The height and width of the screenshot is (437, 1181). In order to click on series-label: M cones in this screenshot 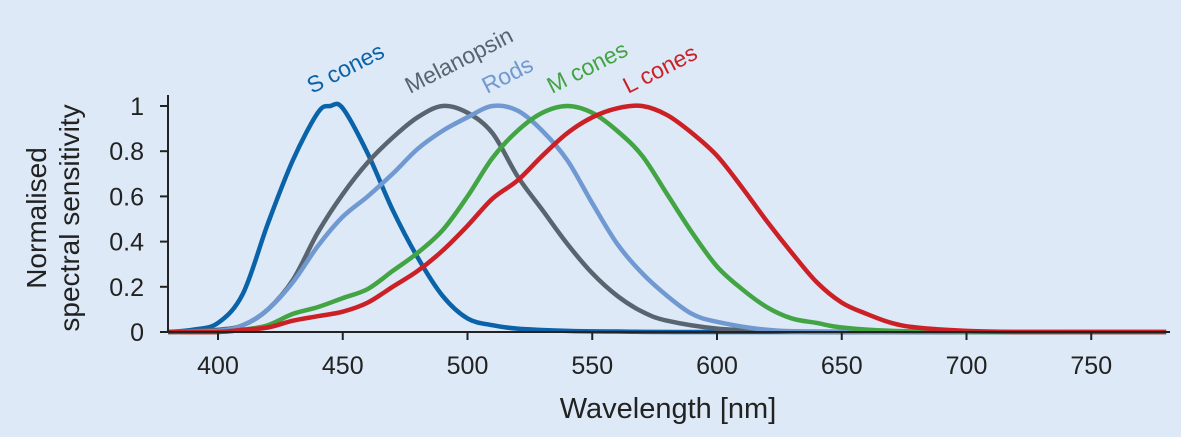, I will do `click(586, 67)`.